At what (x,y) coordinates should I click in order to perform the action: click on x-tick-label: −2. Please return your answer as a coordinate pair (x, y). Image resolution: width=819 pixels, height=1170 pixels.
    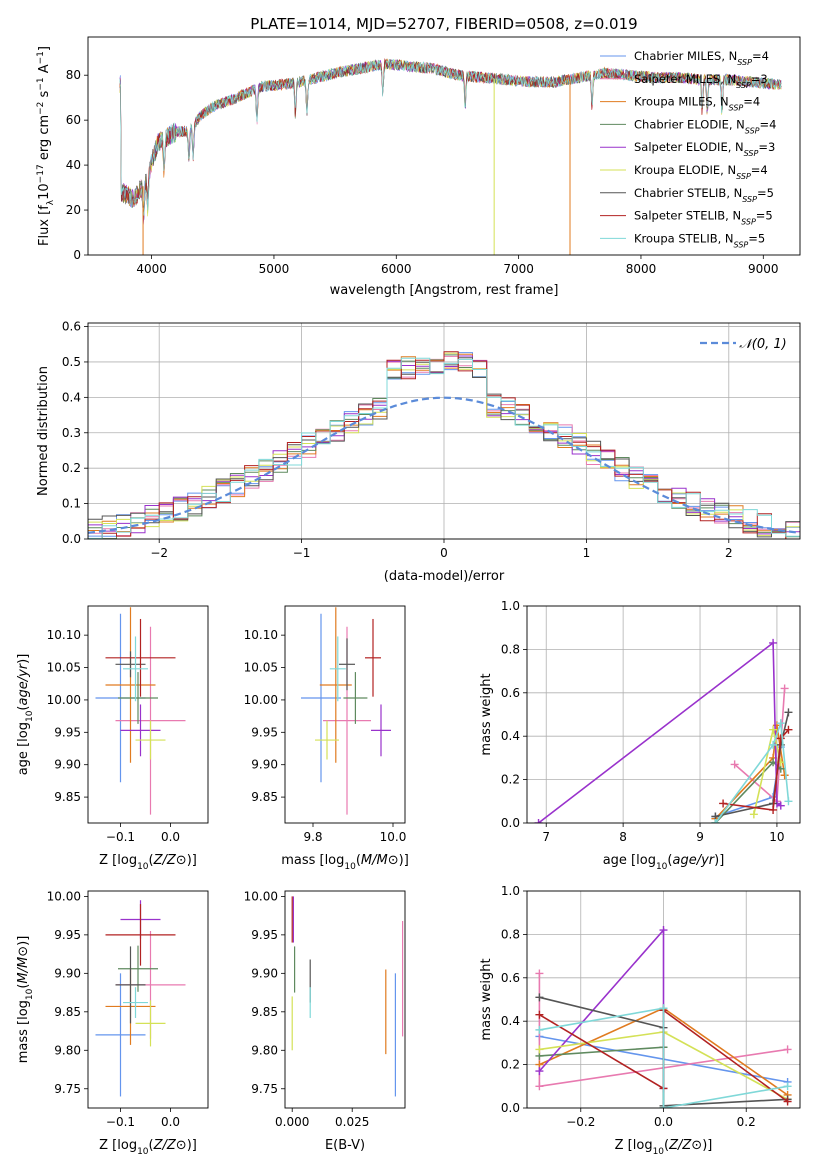
    Looking at the image, I should click on (159, 553).